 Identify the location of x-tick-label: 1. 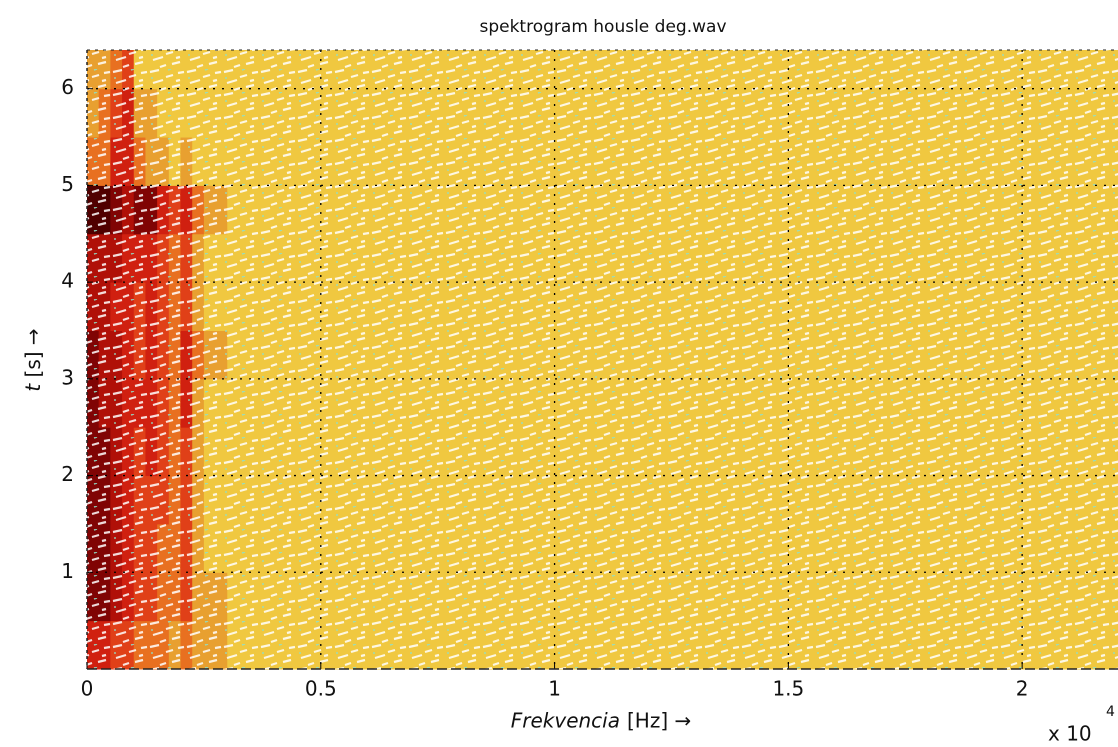
(554, 689).